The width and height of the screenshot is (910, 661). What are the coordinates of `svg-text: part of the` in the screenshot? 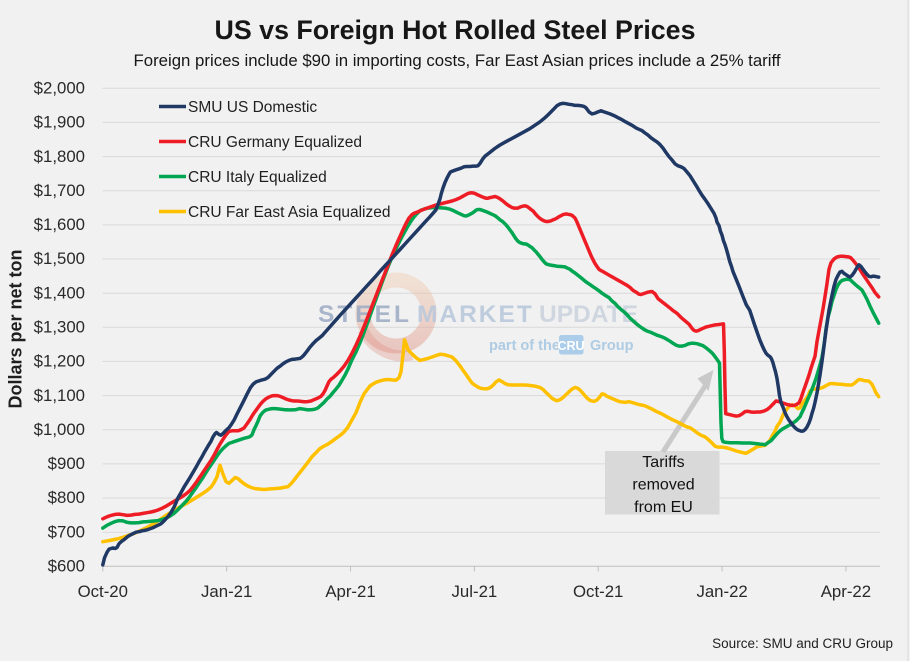 It's located at (524, 346).